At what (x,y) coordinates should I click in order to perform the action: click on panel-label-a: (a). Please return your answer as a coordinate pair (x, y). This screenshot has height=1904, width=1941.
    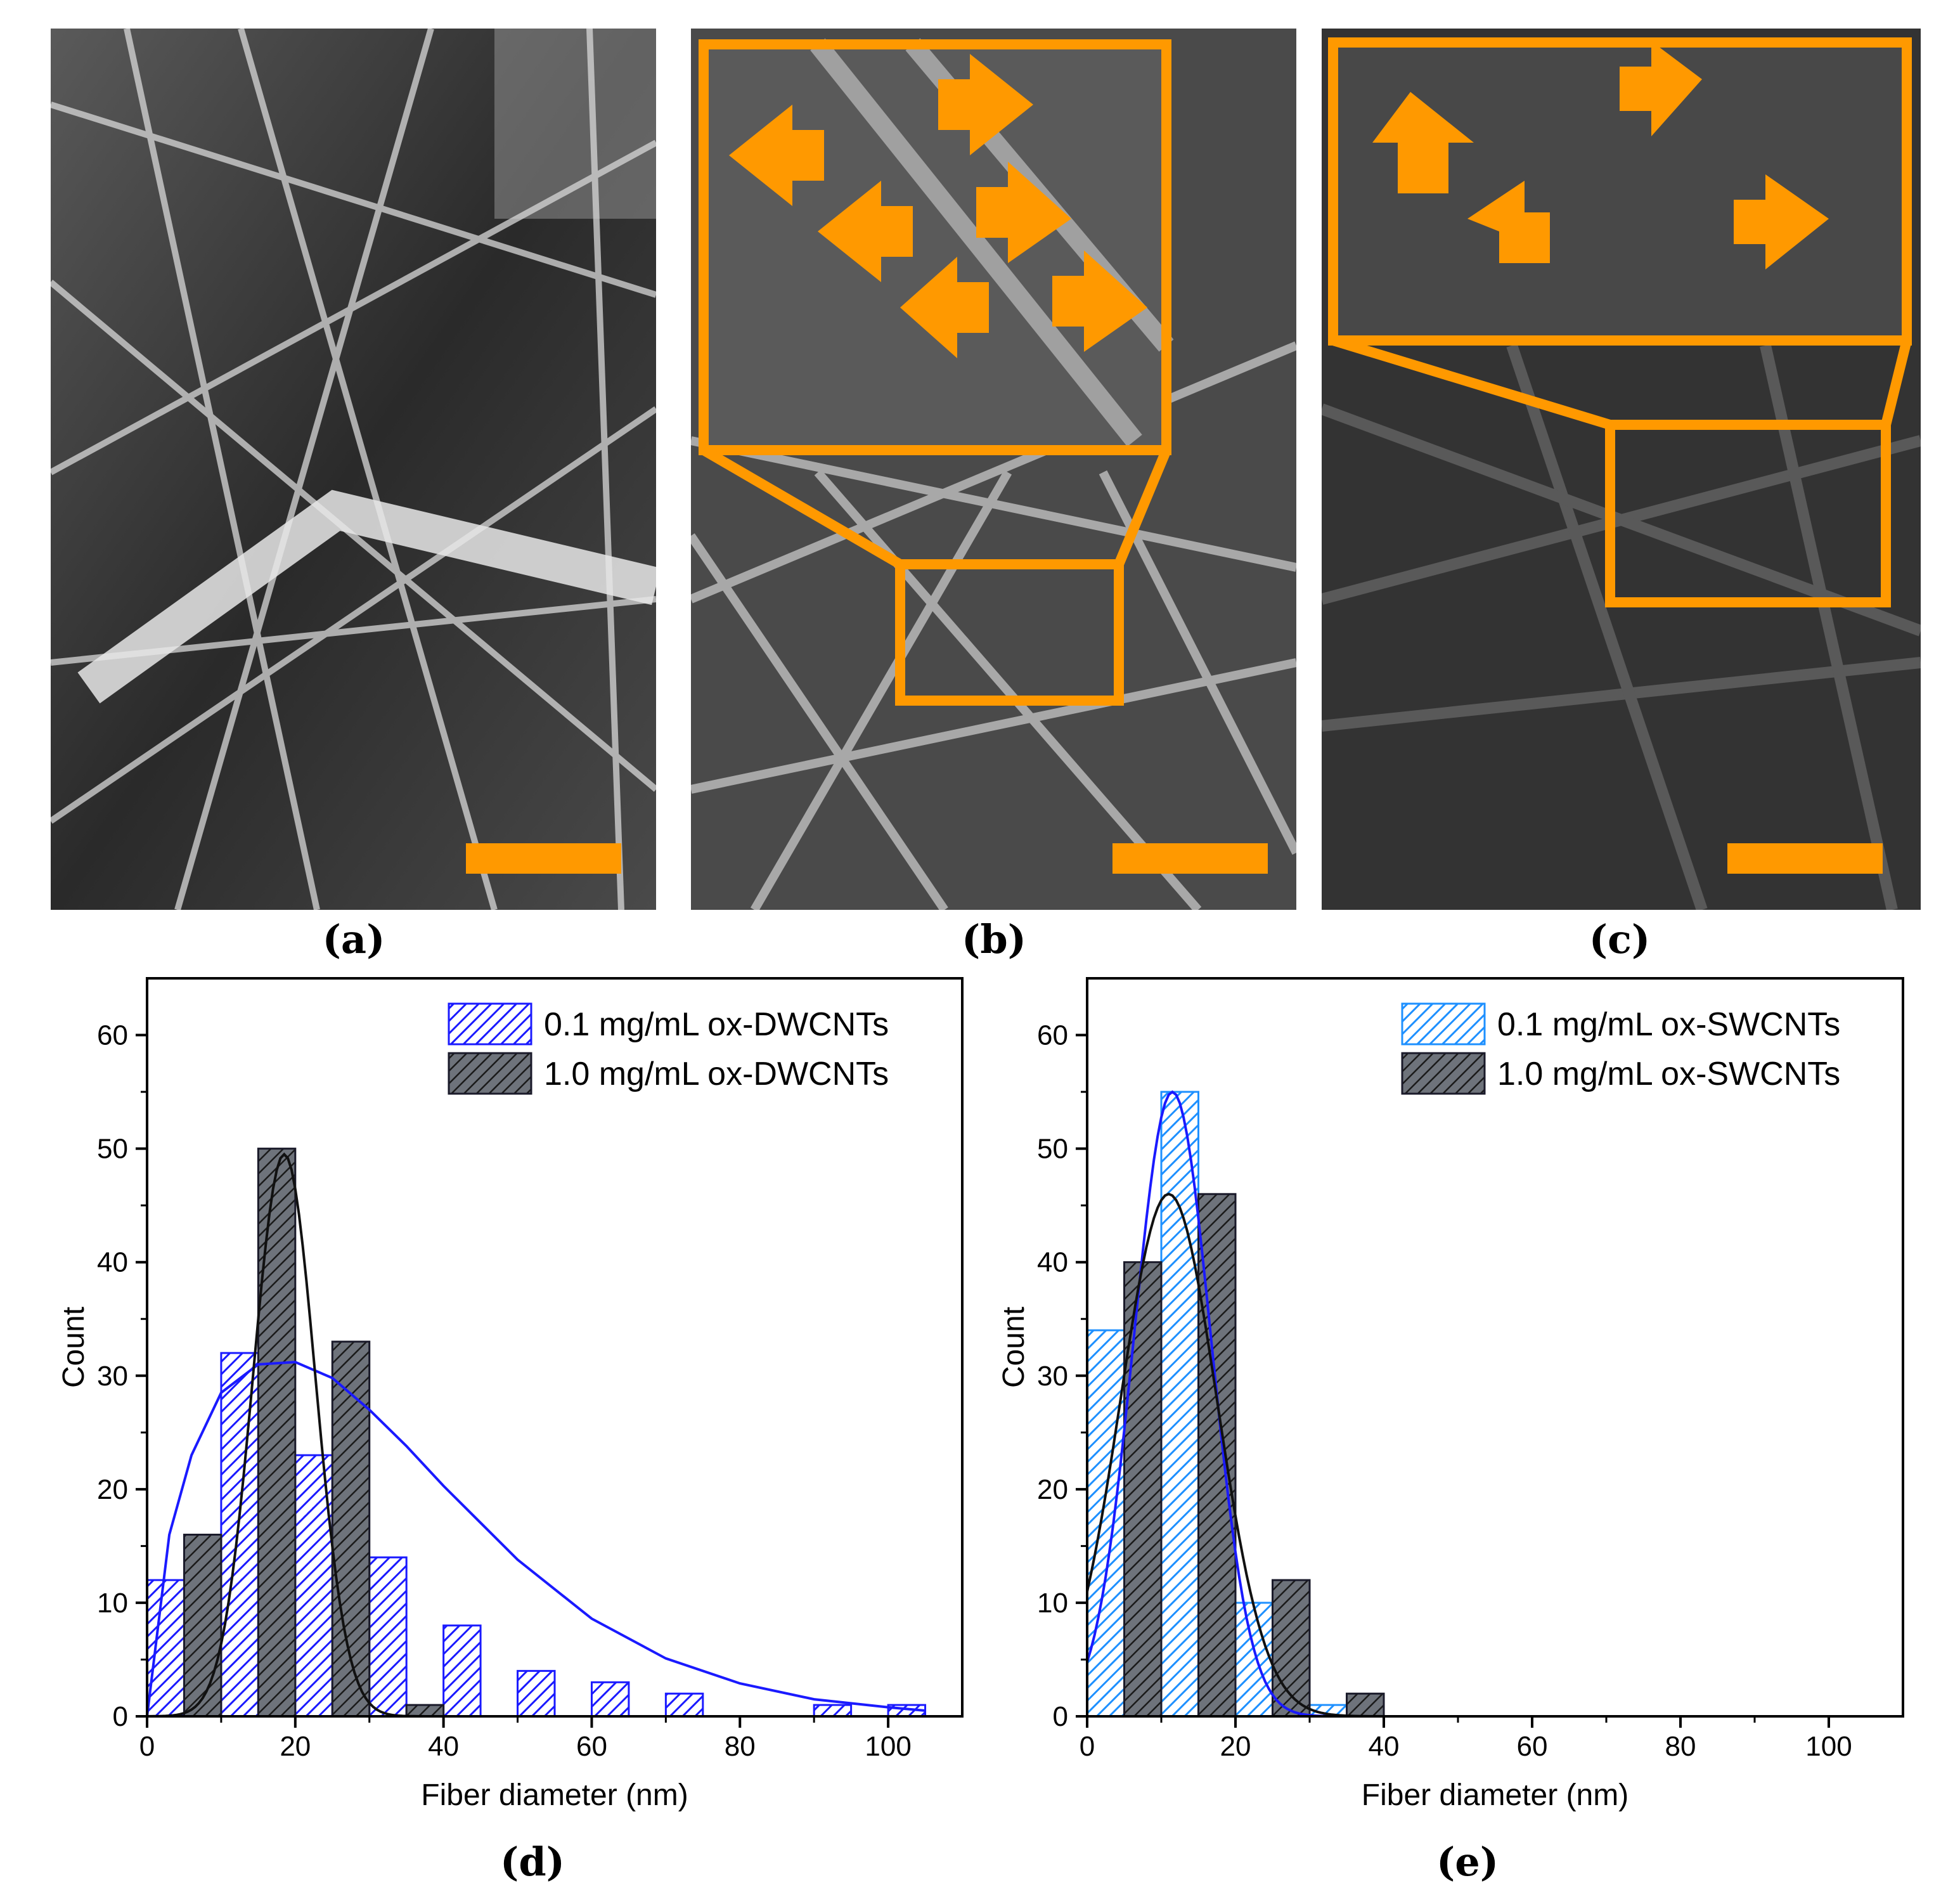
    Looking at the image, I should click on (354, 939).